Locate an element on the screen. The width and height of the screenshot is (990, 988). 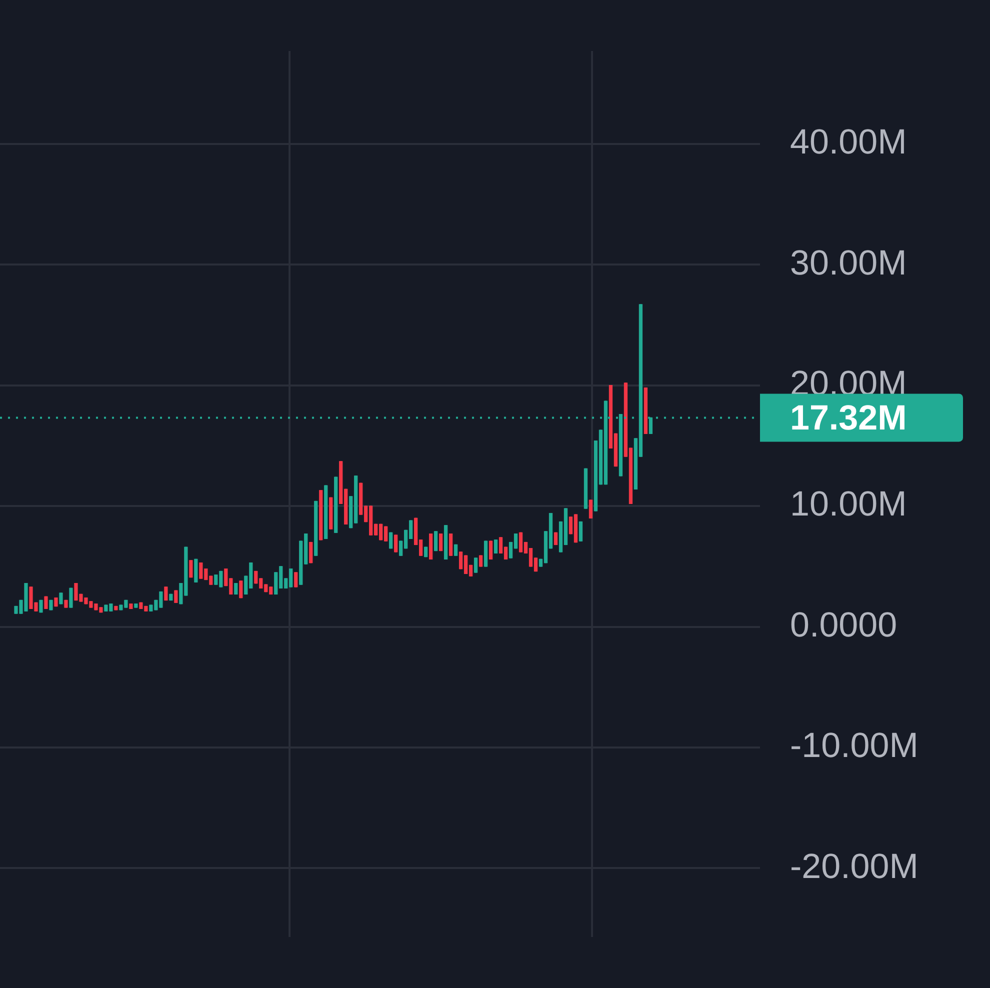
y-tick-label: 10.00M is located at coordinates (848, 504).